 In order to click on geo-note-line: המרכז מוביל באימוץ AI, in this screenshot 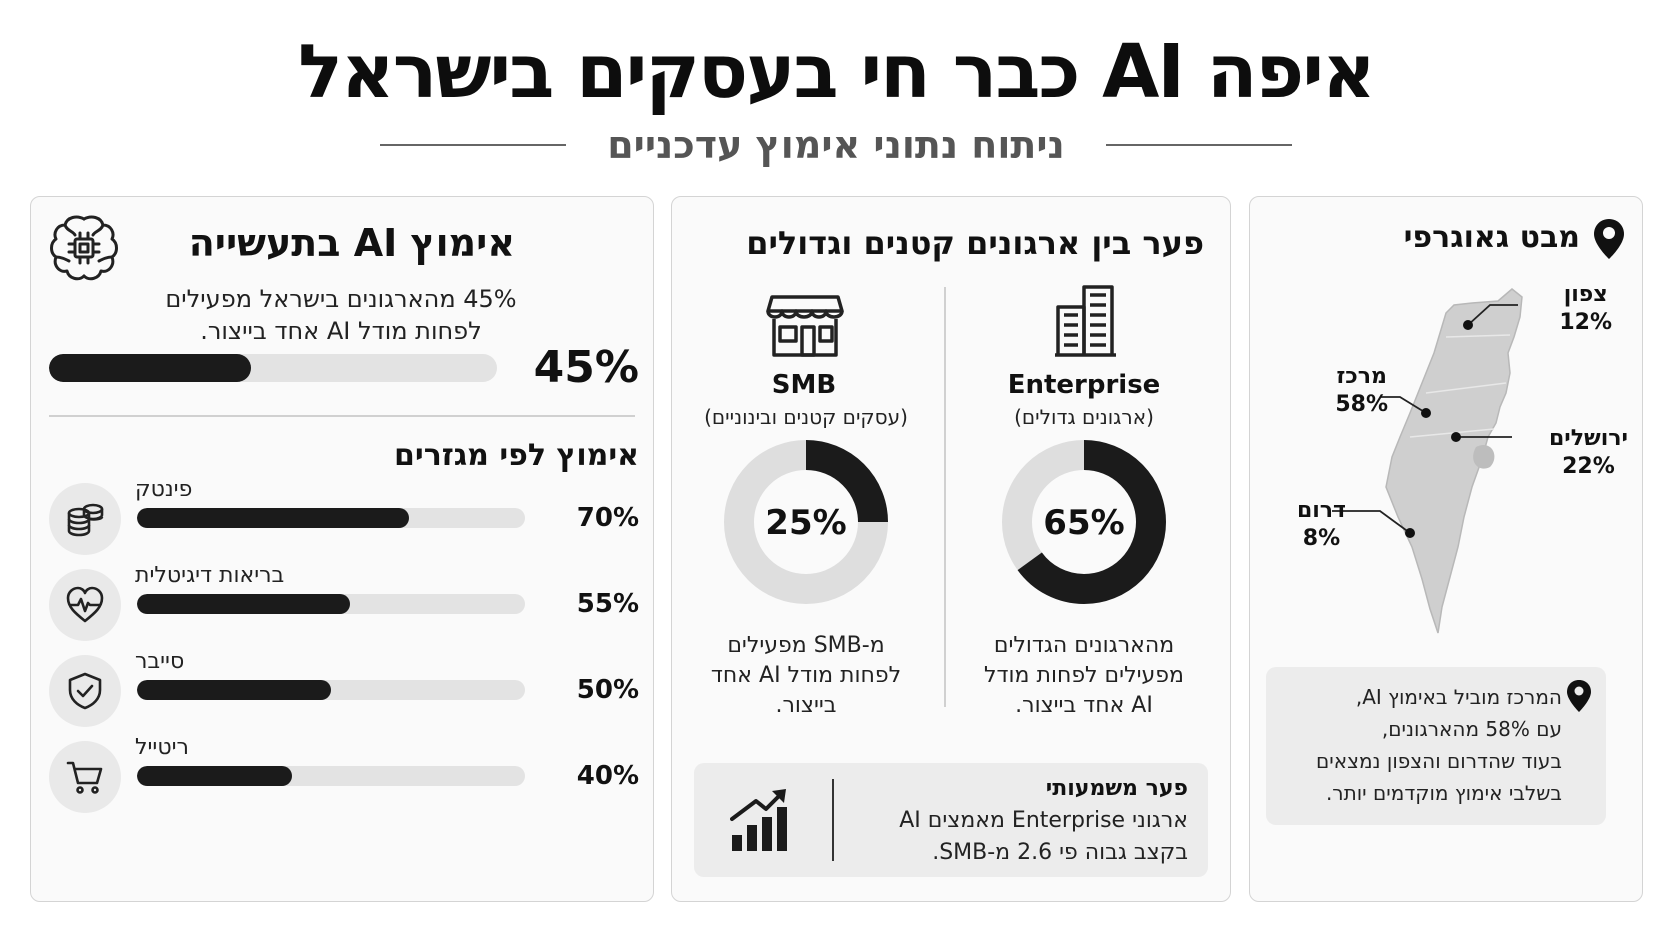, I will do `click(1458, 697)`.